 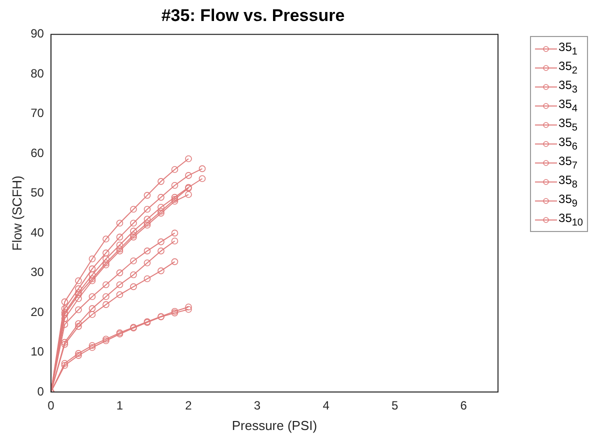 What do you see at coordinates (40, 391) in the screenshot?
I see `y-tick-label: 0` at bounding box center [40, 391].